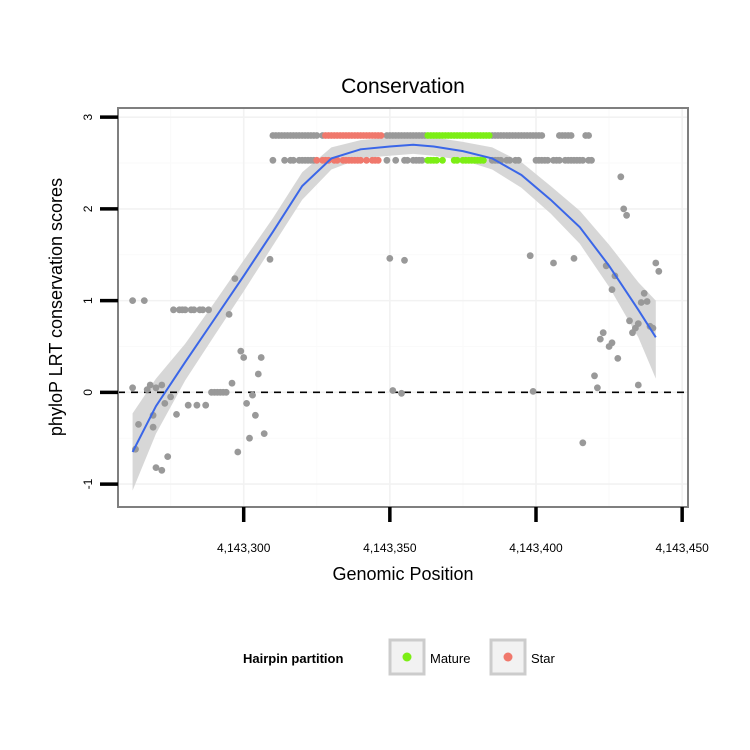  Describe the element at coordinates (458, 148) in the screenshot. I see `series-mature` at that location.